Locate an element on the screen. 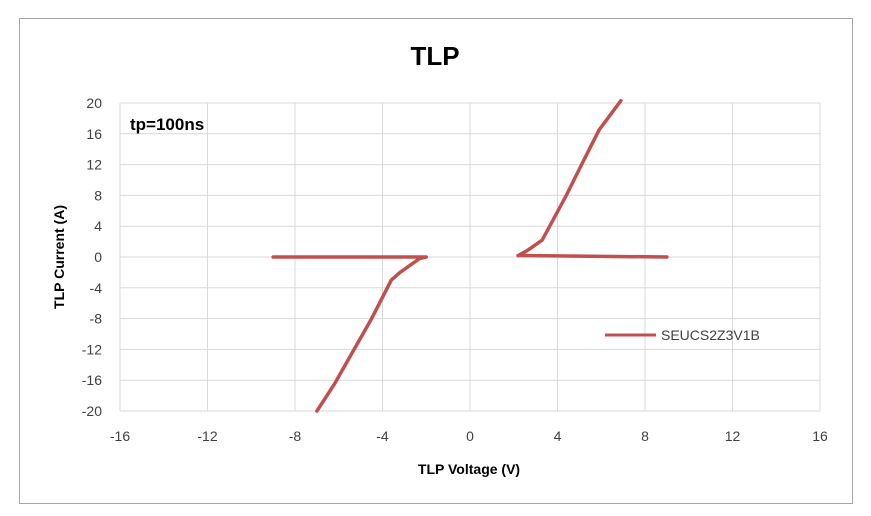  y-tick-labels: -20 -16 -12 -8 -4 0 4 8 12 16 20 is located at coordinates (92, 257).